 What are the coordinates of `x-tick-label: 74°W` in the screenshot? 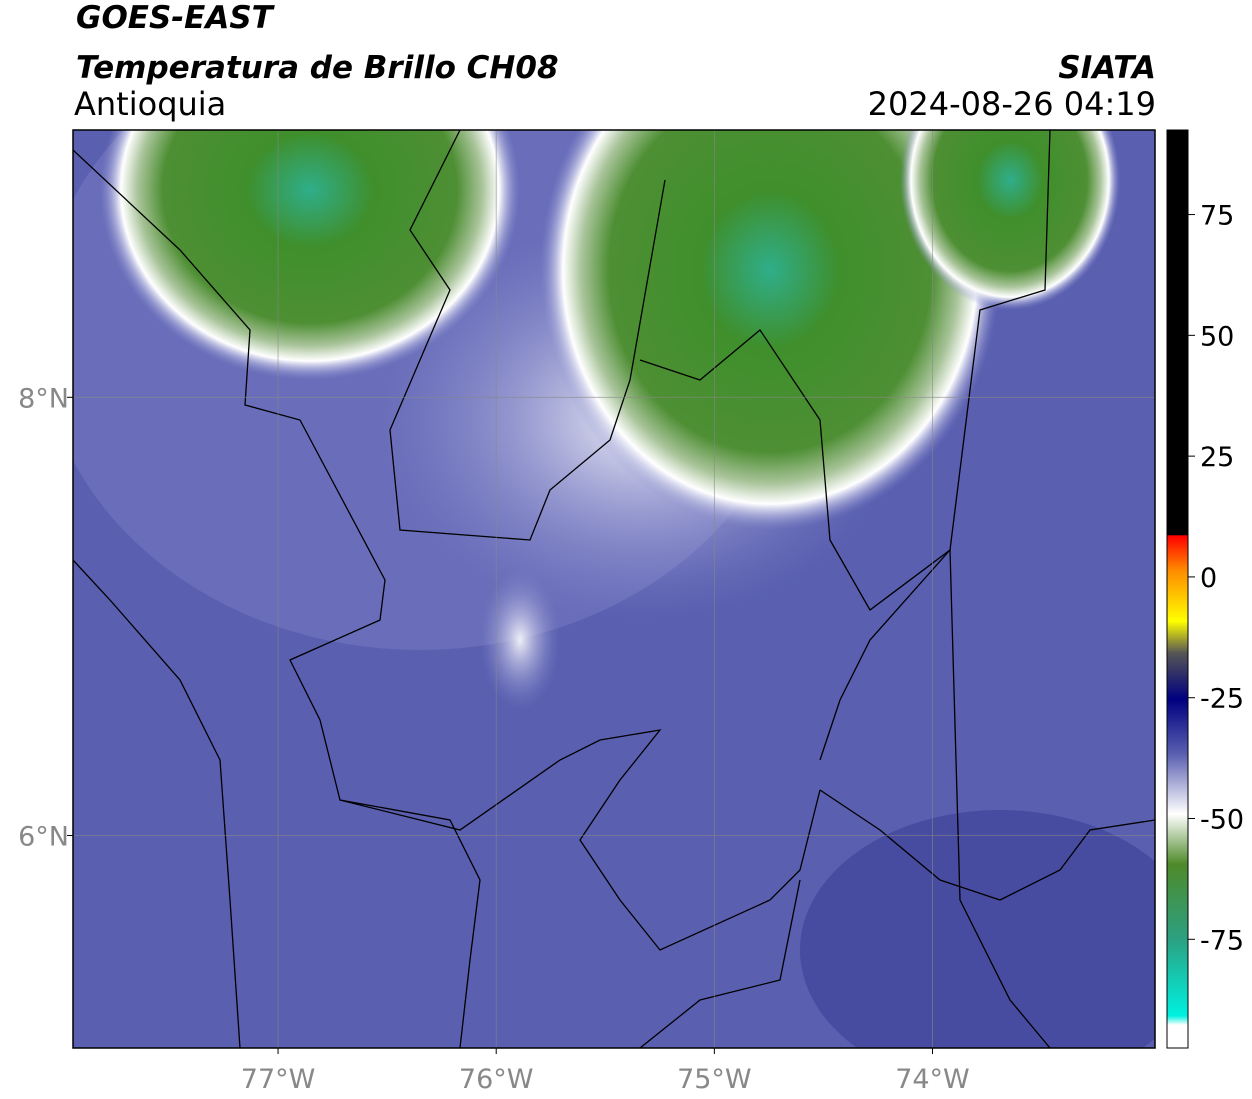 It's located at (932, 1079).